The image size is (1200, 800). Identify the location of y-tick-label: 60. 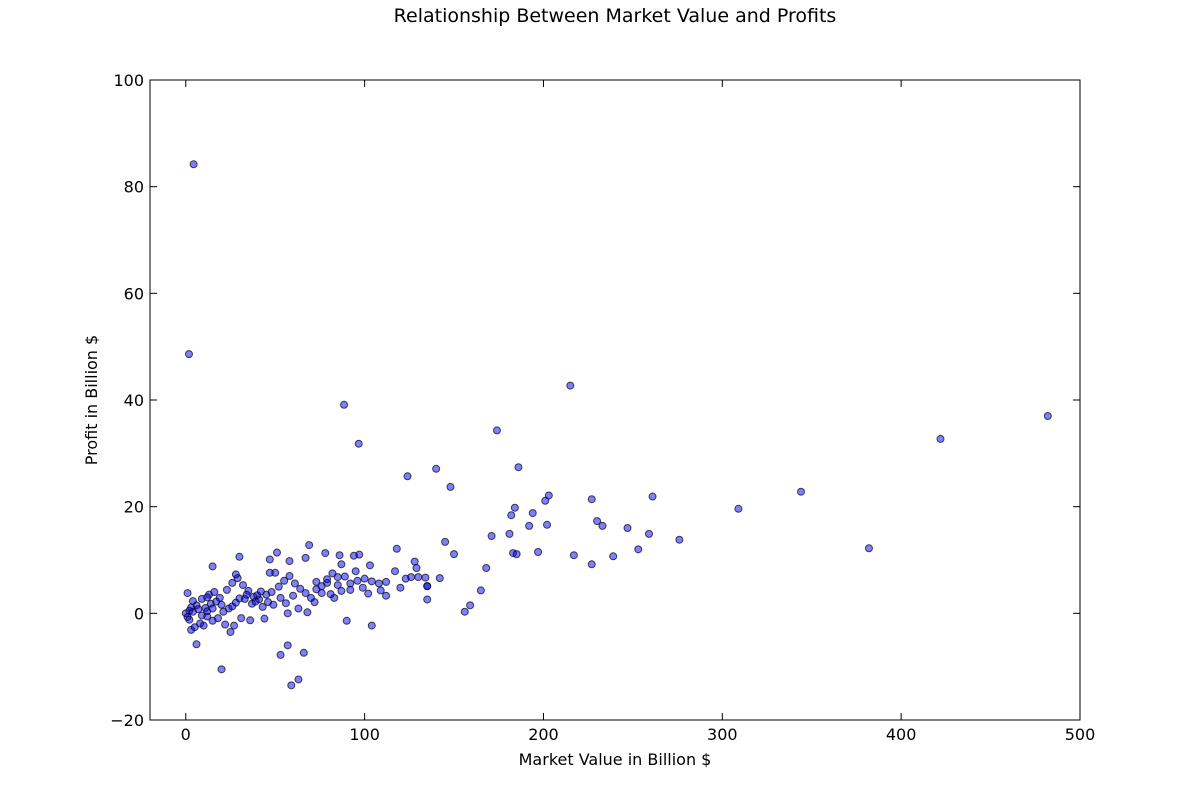
(134, 293).